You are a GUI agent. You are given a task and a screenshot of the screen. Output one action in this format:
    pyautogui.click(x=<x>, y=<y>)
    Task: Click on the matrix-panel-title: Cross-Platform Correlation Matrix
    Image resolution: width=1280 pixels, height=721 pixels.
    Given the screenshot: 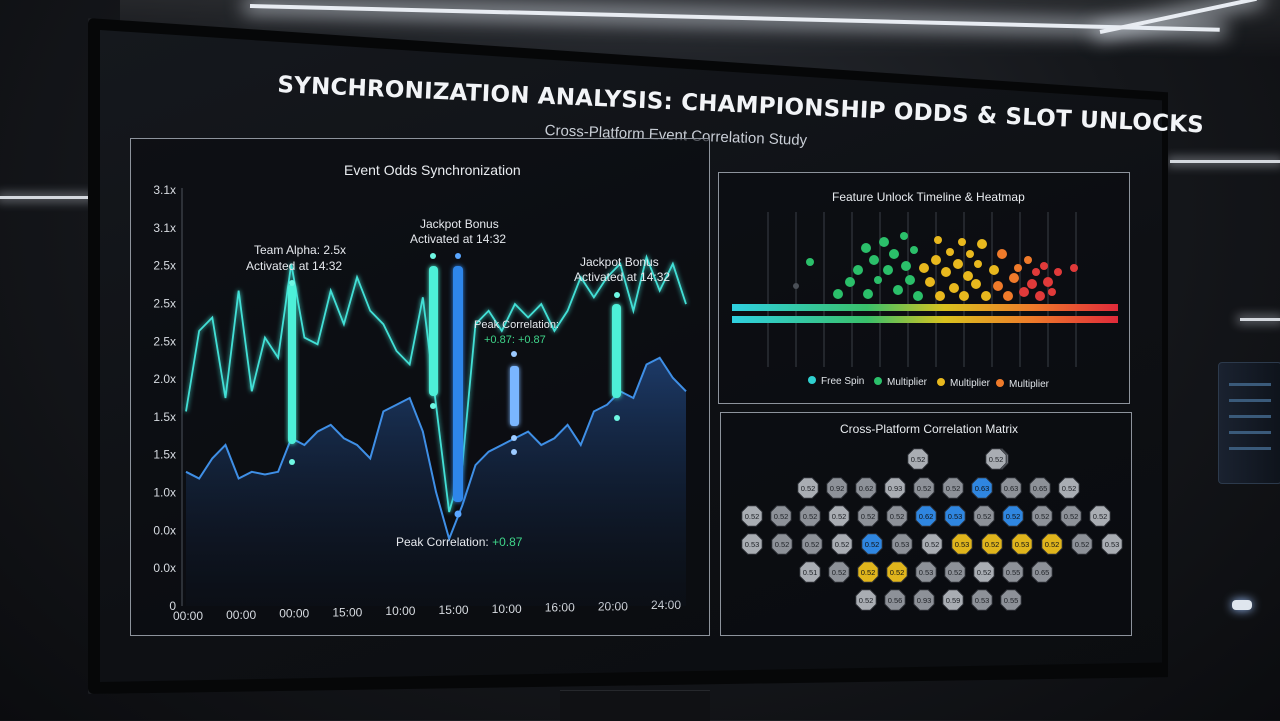 What is the action you would take?
    pyautogui.click(x=929, y=429)
    